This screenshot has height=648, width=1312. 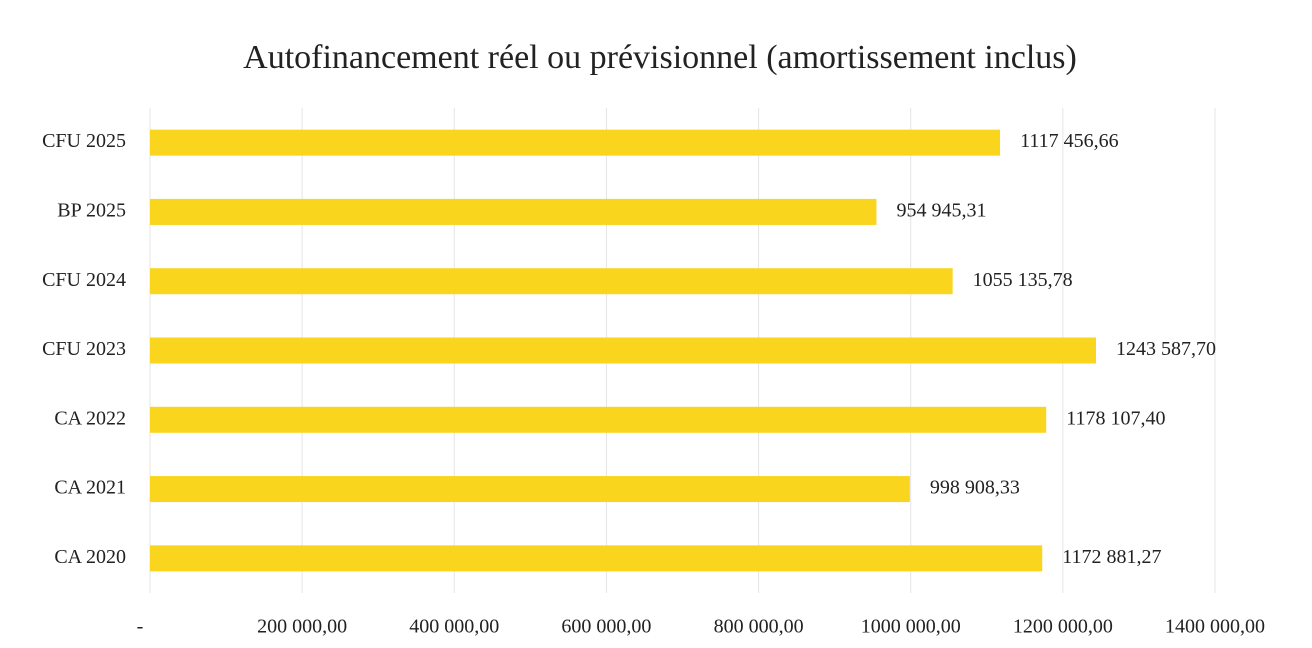 What do you see at coordinates (90, 418) in the screenshot?
I see `y-tick-label: CA 2022` at bounding box center [90, 418].